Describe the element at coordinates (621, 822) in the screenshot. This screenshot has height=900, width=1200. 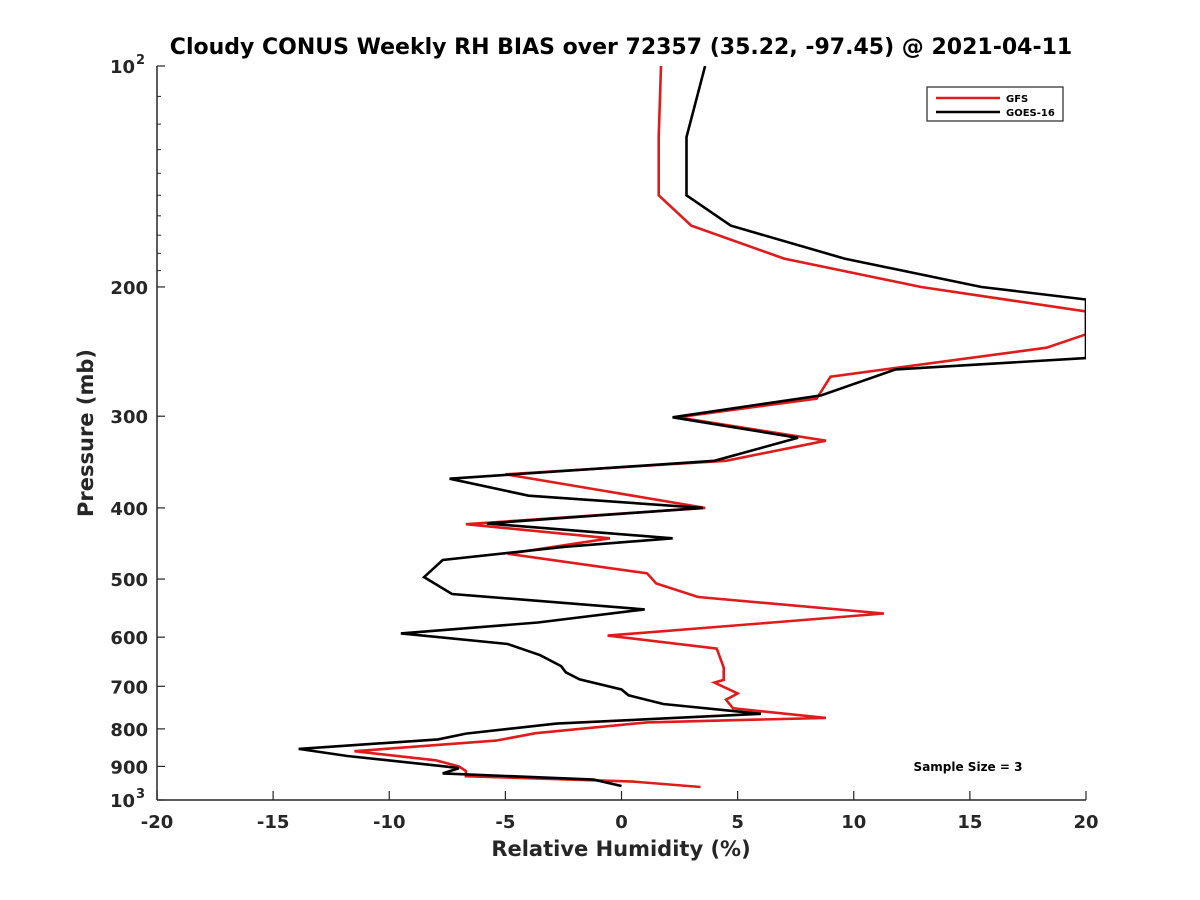
I see `x-tick-label: 0` at that location.